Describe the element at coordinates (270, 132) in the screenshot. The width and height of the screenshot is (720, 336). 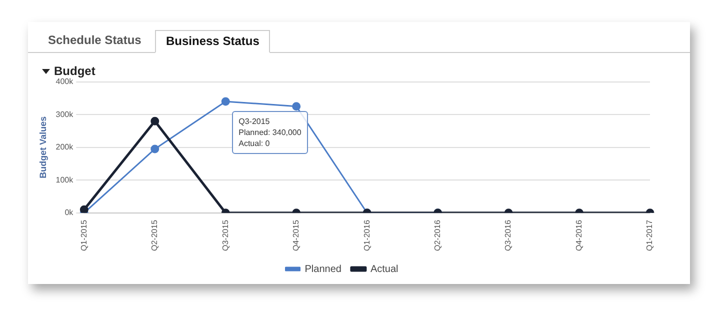
I see `annotation: Q3-2015 Planned: 340,000 Actual: 0` at that location.